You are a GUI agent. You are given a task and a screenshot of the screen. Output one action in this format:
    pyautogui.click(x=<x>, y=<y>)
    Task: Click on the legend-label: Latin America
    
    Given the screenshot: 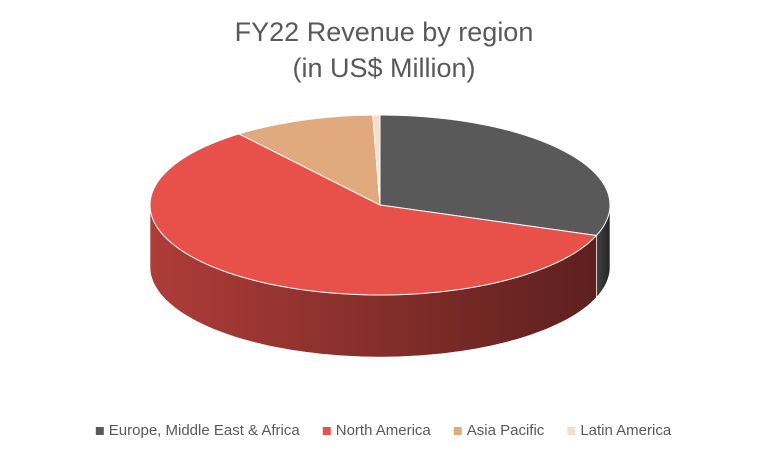 What is the action you would take?
    pyautogui.click(x=626, y=430)
    